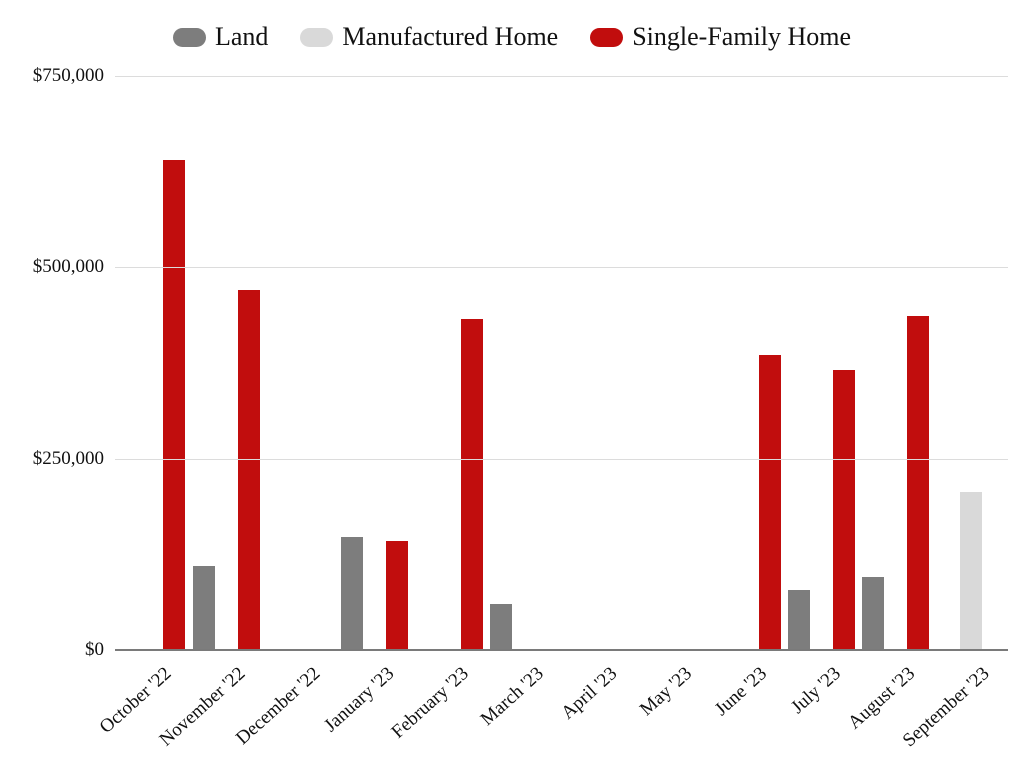 This screenshot has height=768, width=1024. What do you see at coordinates (740, 692) in the screenshot?
I see `x-axis-label-june-23: June '23` at bounding box center [740, 692].